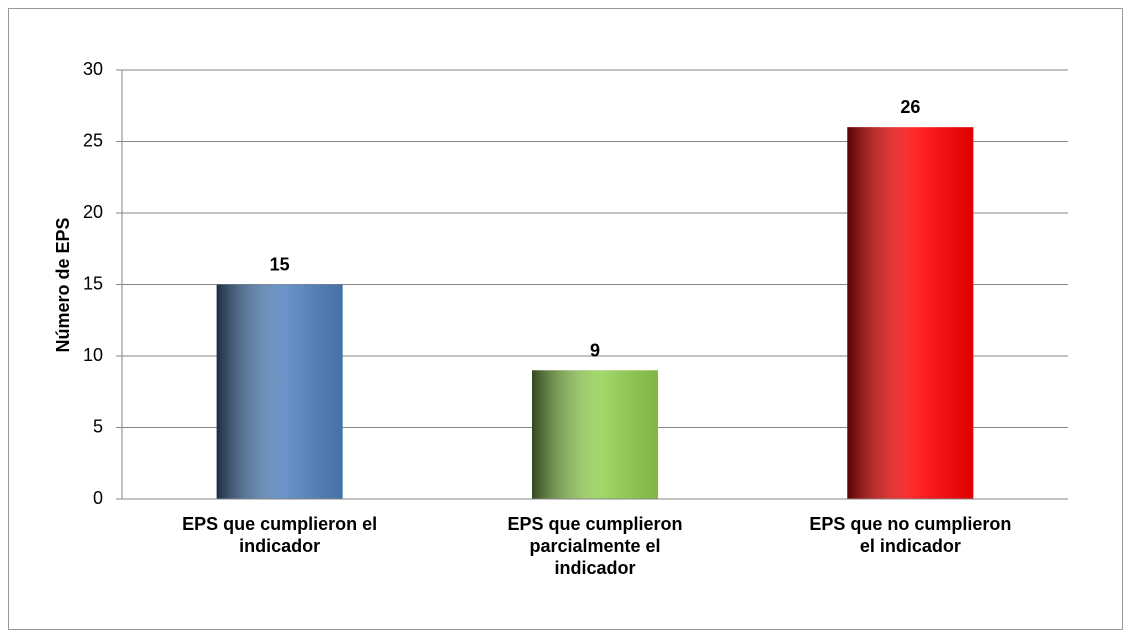  Describe the element at coordinates (279, 535) in the screenshot. I see `x-tick-label: EPS que cumplieron el indicador` at that location.